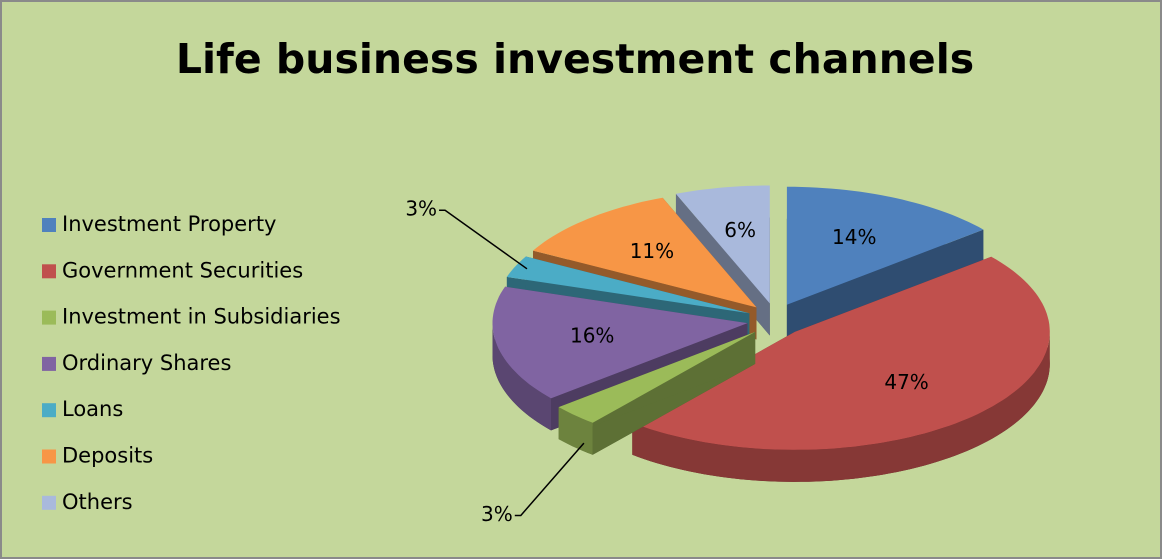 The width and height of the screenshot is (1162, 559). Describe the element at coordinates (146, 363) in the screenshot. I see `legend-label: Ordinary Shares` at that location.